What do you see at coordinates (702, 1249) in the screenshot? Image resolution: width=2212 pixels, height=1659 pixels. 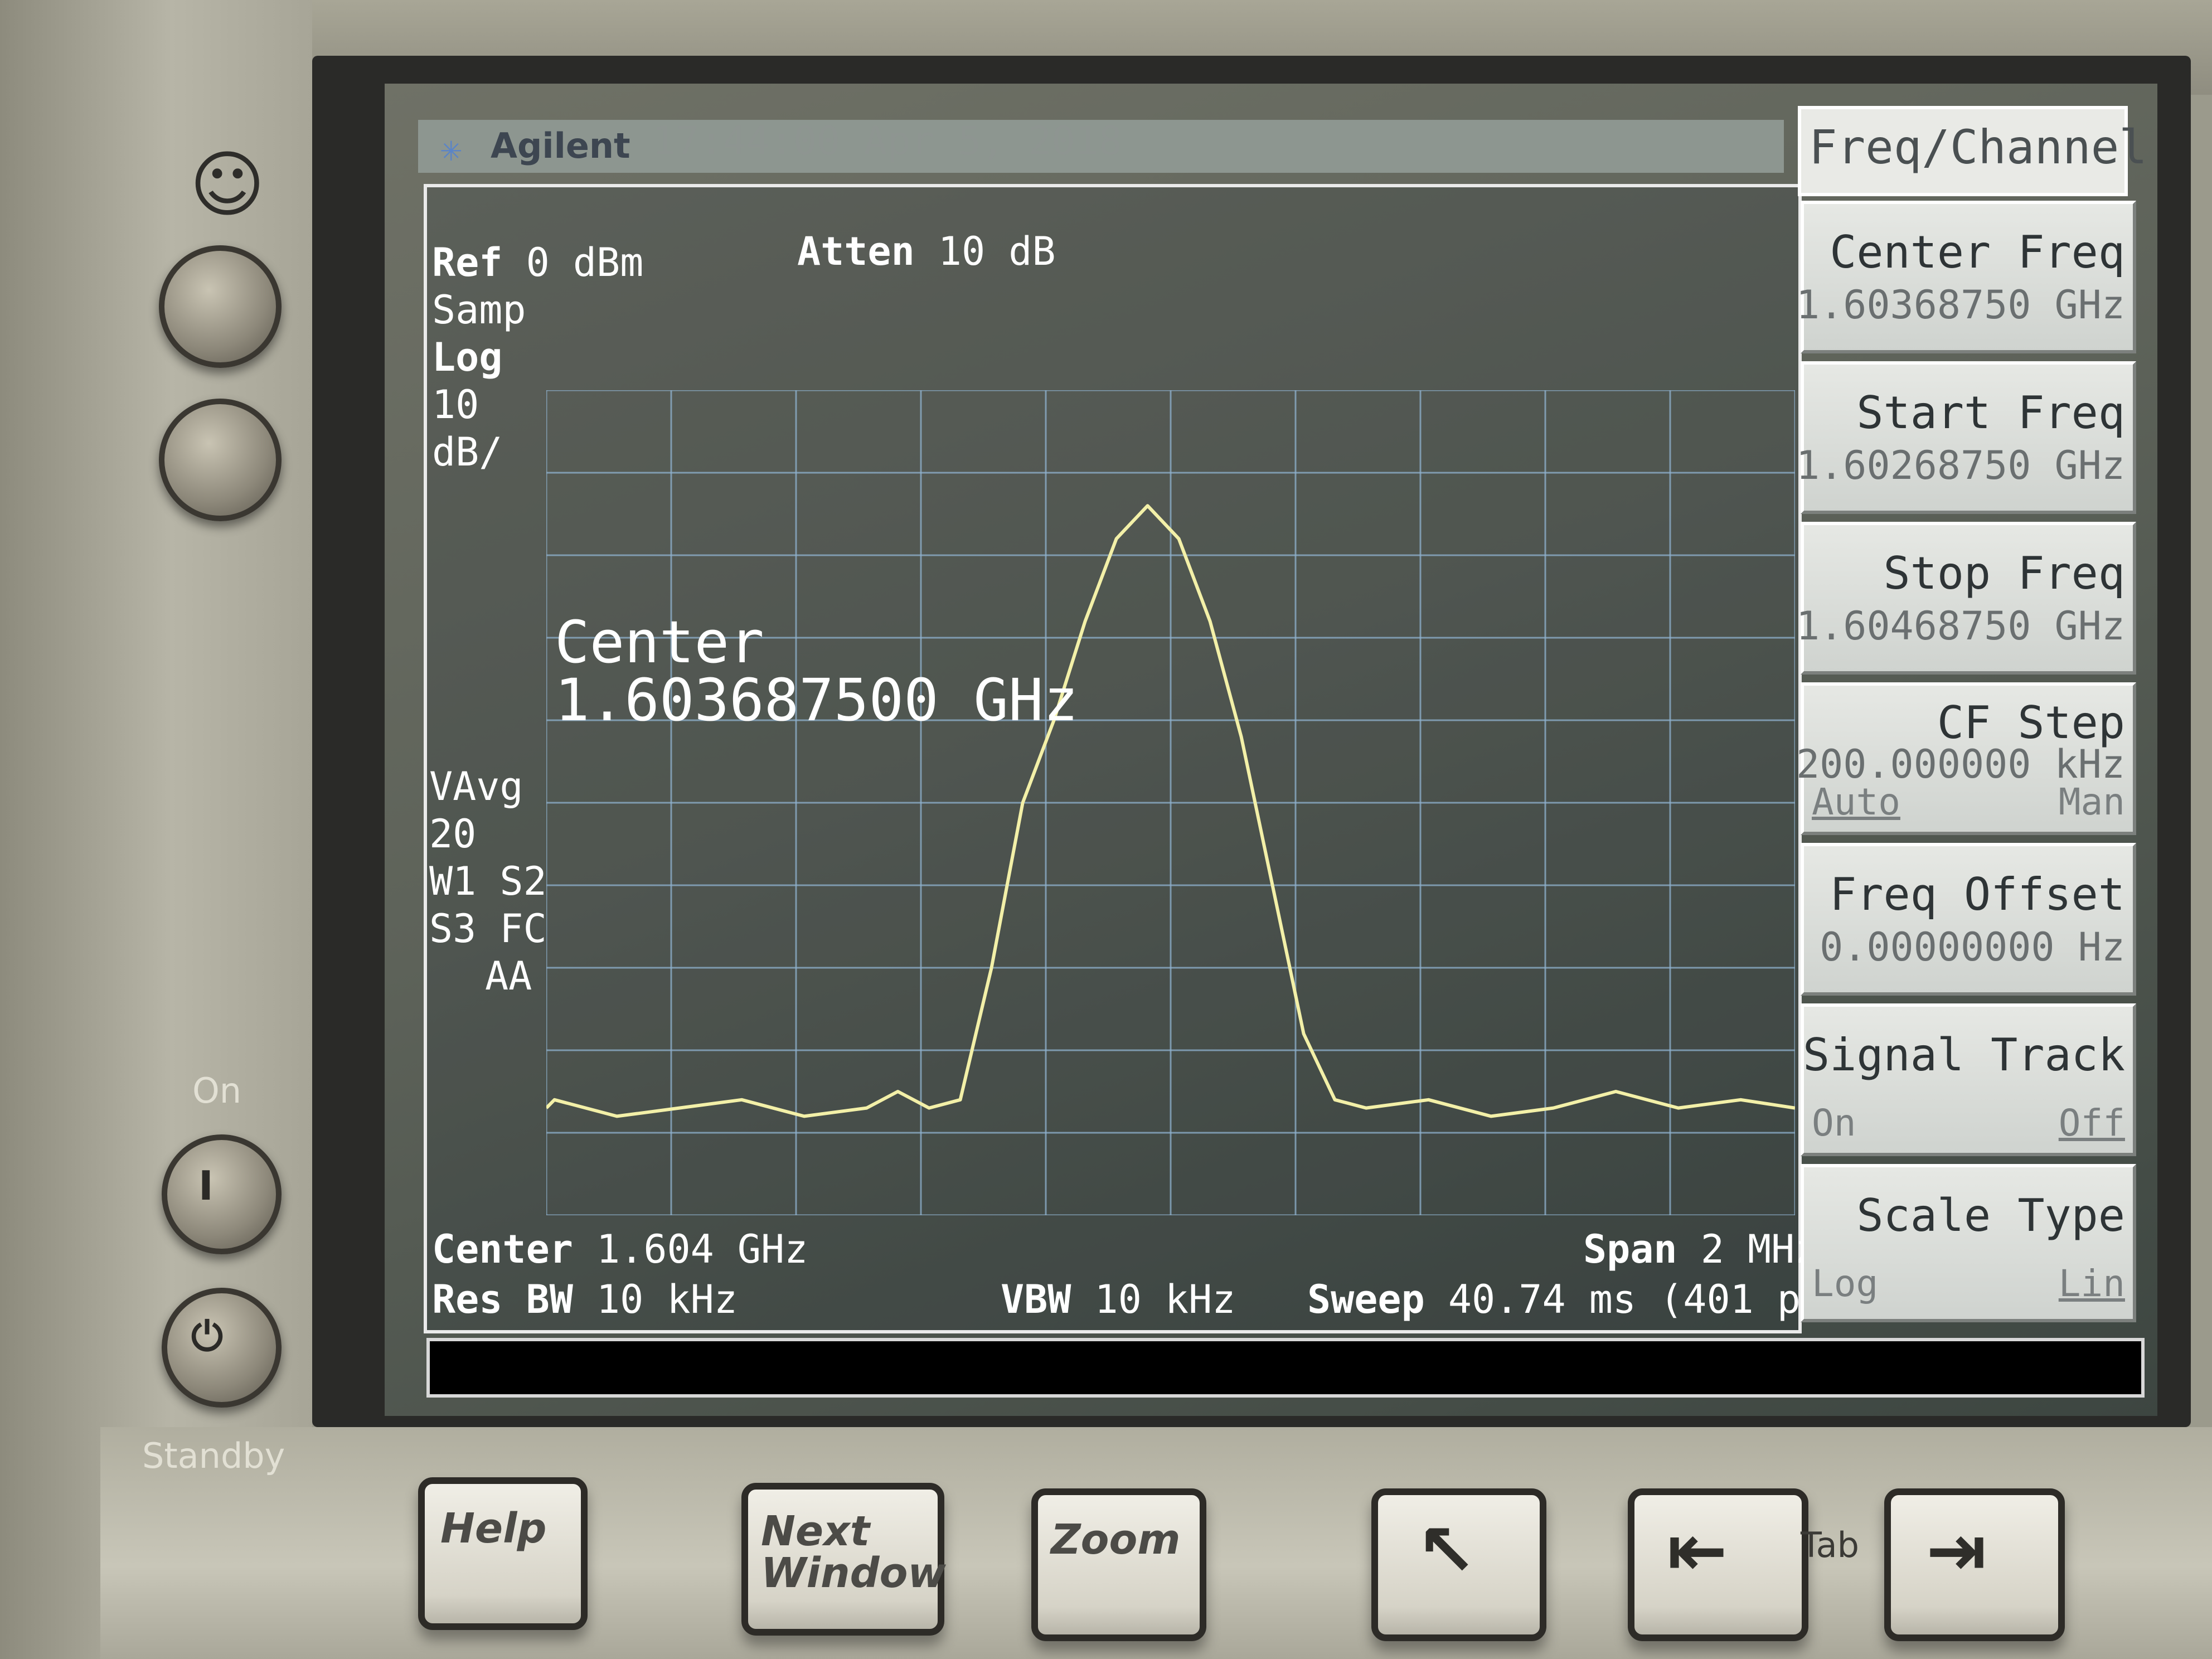 I see `footer-center-value: 1.604 GHz` at bounding box center [702, 1249].